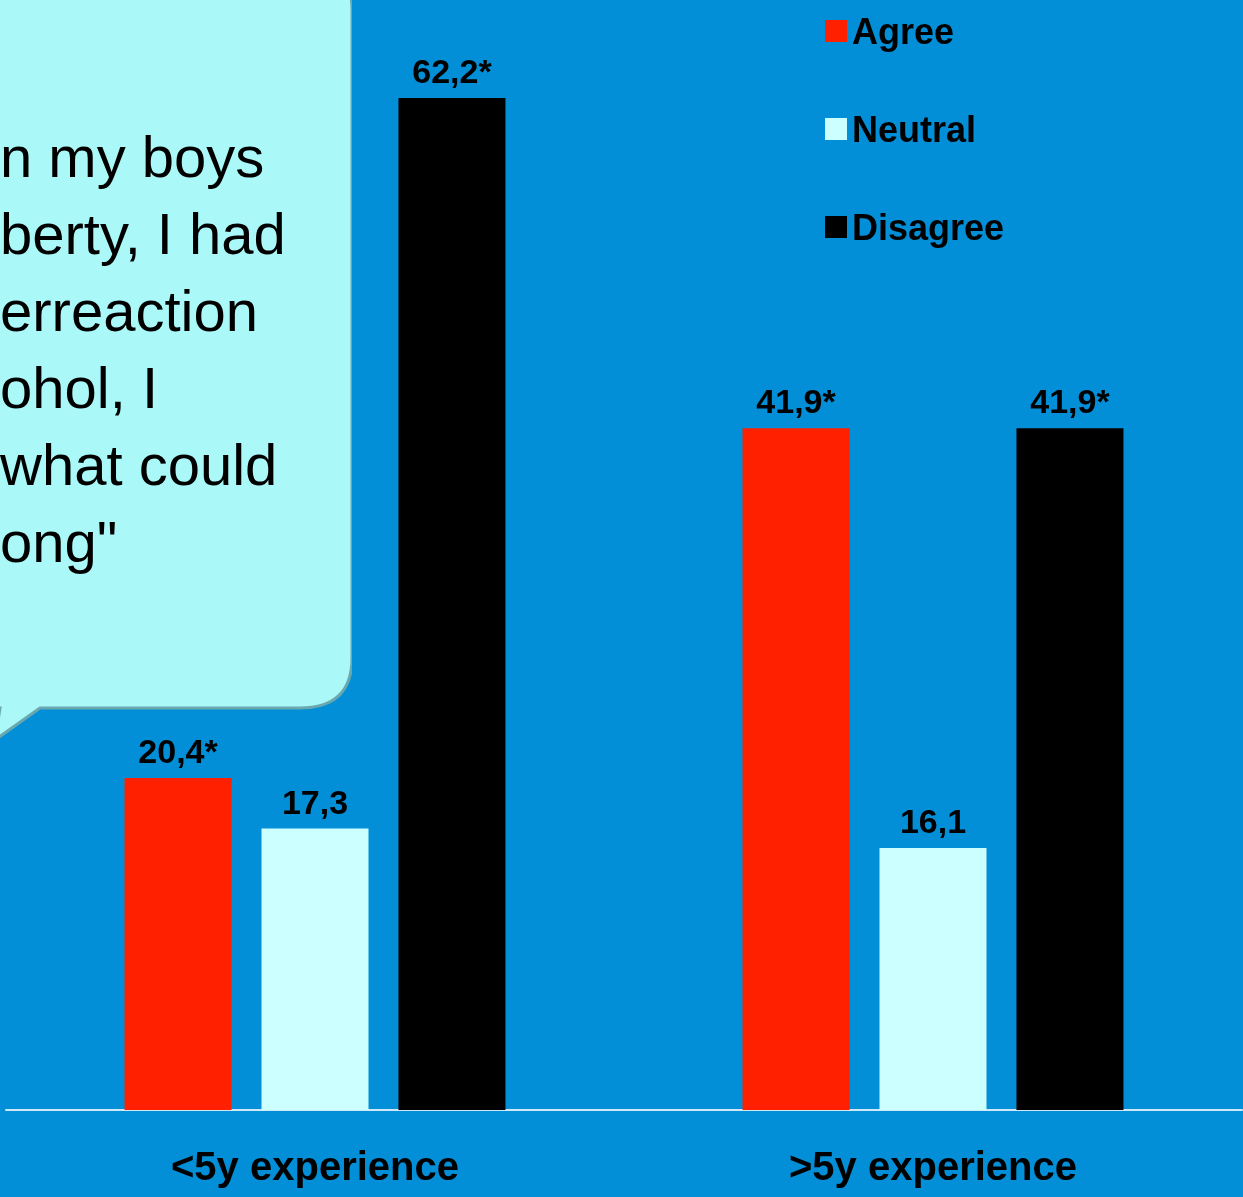 Image resolution: width=1243 pixels, height=1197 pixels. I want to click on data-label: 62,2*, so click(452, 71).